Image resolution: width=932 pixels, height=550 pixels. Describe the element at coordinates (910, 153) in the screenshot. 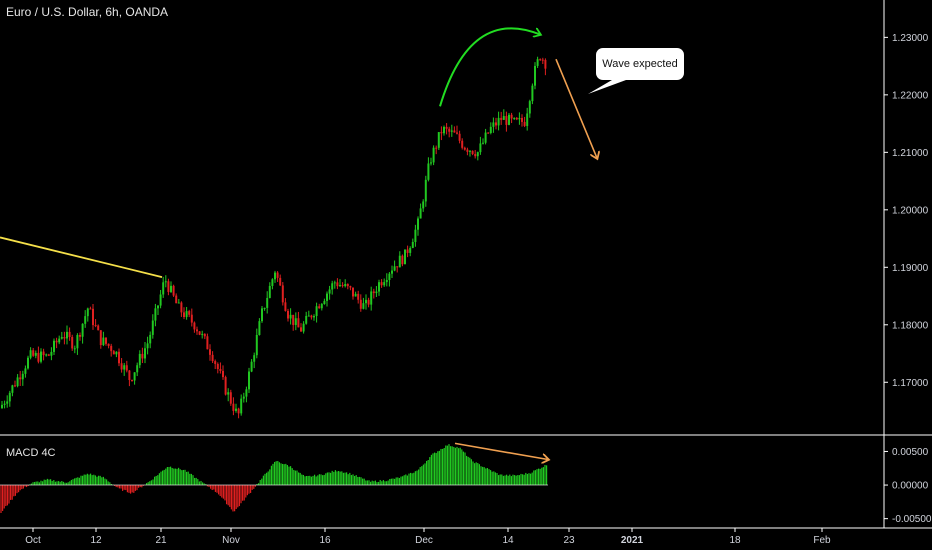

I see `price-tick-label: 1.21000` at that location.